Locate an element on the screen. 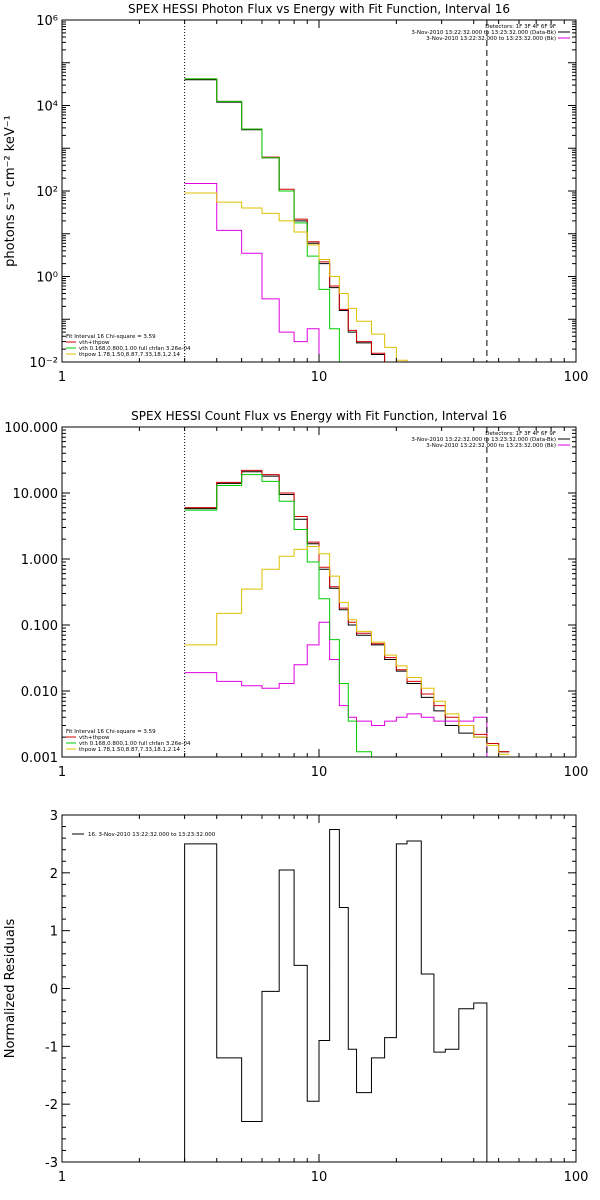 This screenshot has width=600, height=1200. y-tick-label: 10⁰ is located at coordinates (47, 278).